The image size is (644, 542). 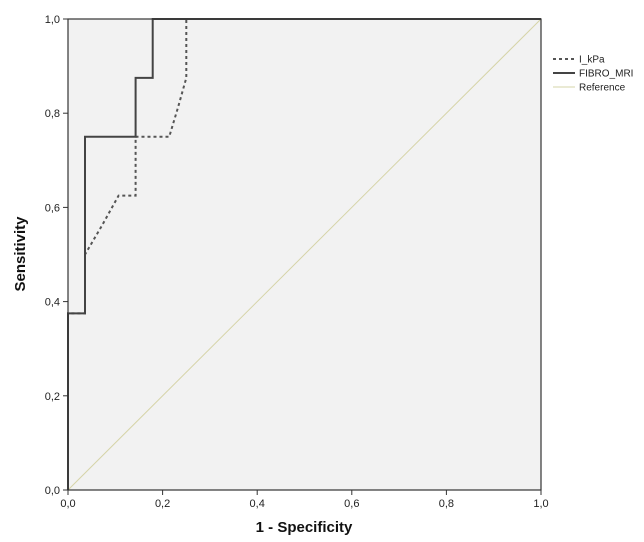 What do you see at coordinates (52, 208) in the screenshot?
I see `y-tick-label: 0,6` at bounding box center [52, 208].